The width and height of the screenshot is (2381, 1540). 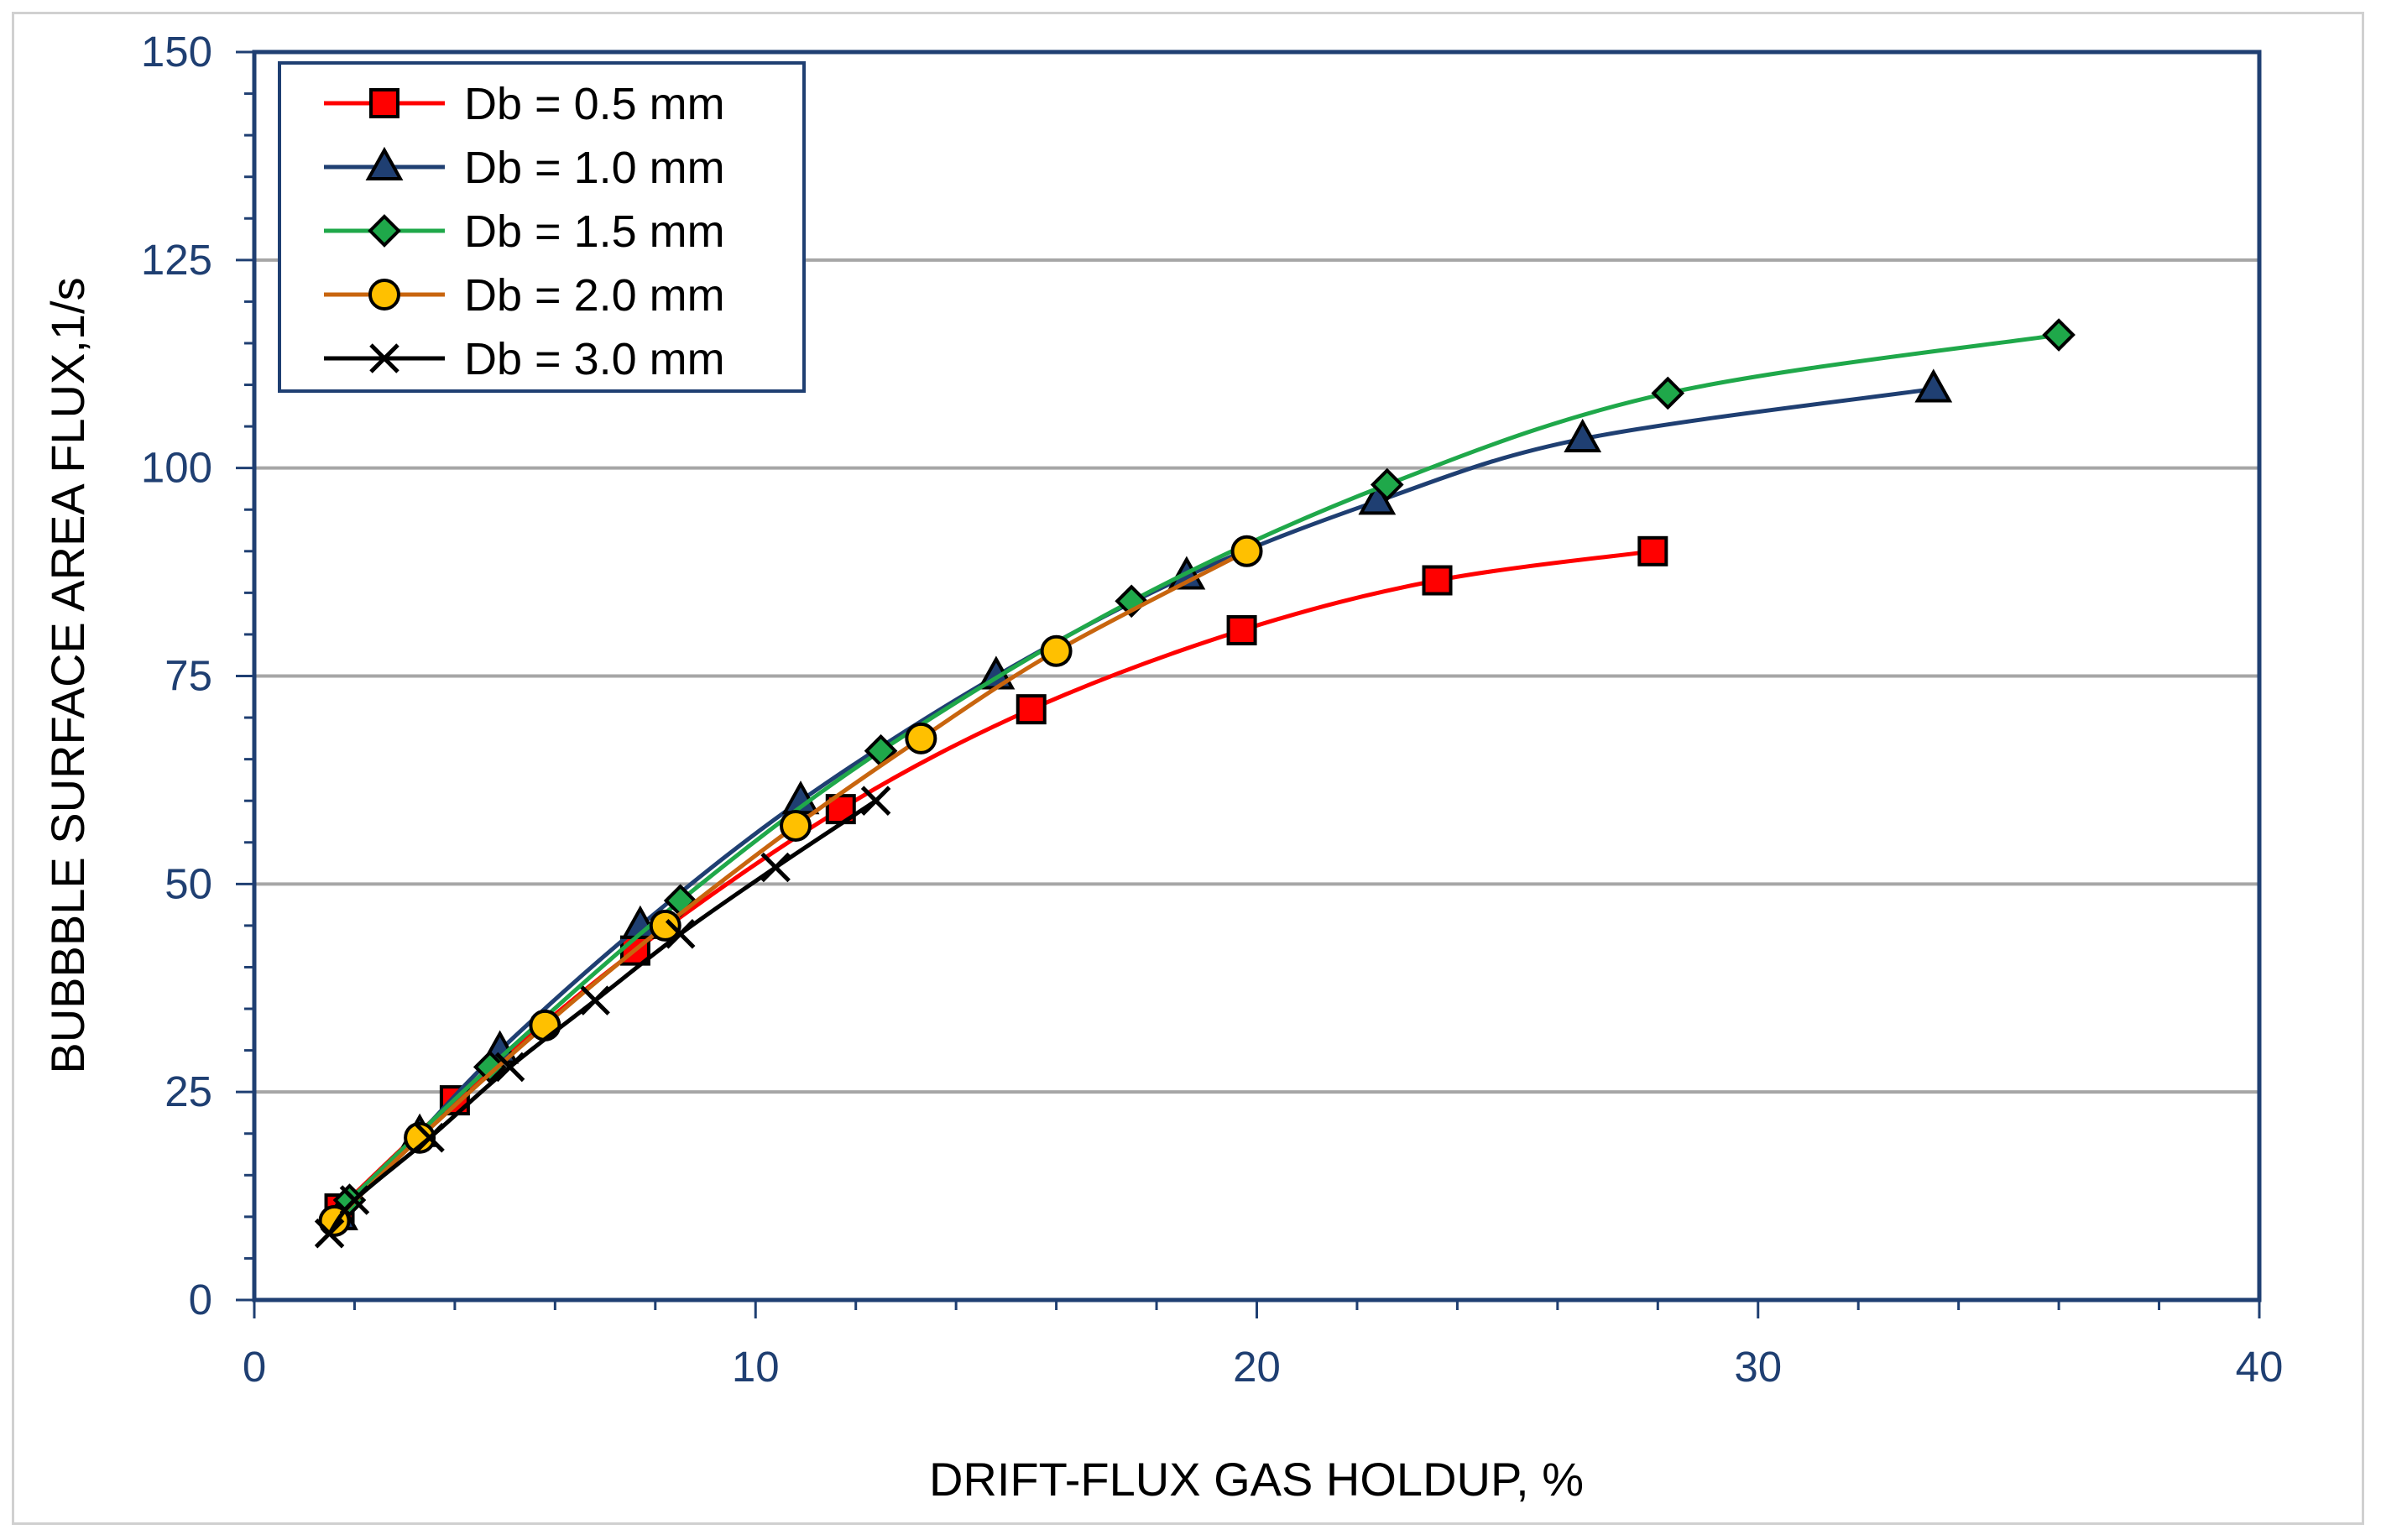 I want to click on legend-swatch-marker-stroke-b, so click(x=384, y=358).